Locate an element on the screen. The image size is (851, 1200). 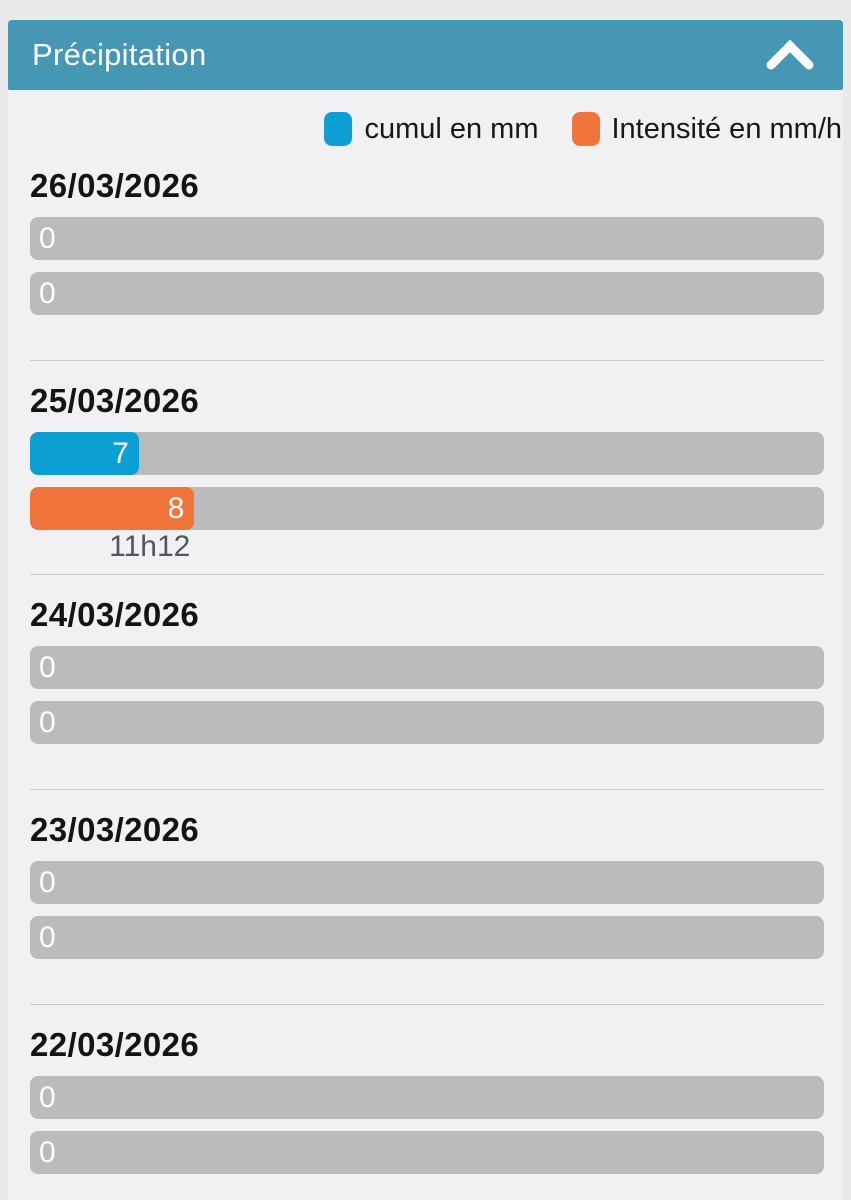
day-date: 23/03/2026 is located at coordinates (115, 829).